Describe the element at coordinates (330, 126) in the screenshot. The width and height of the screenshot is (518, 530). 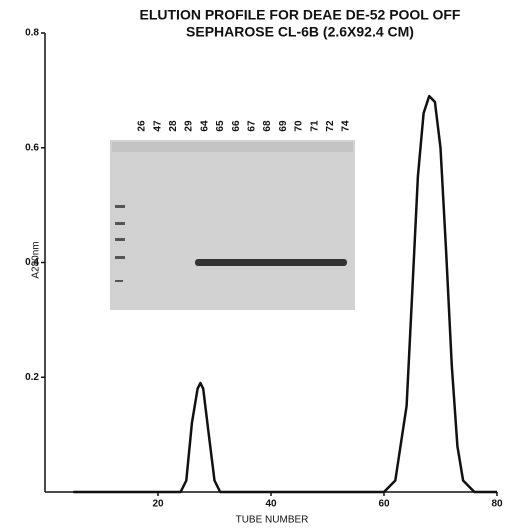
I see `lane-label: 72` at that location.